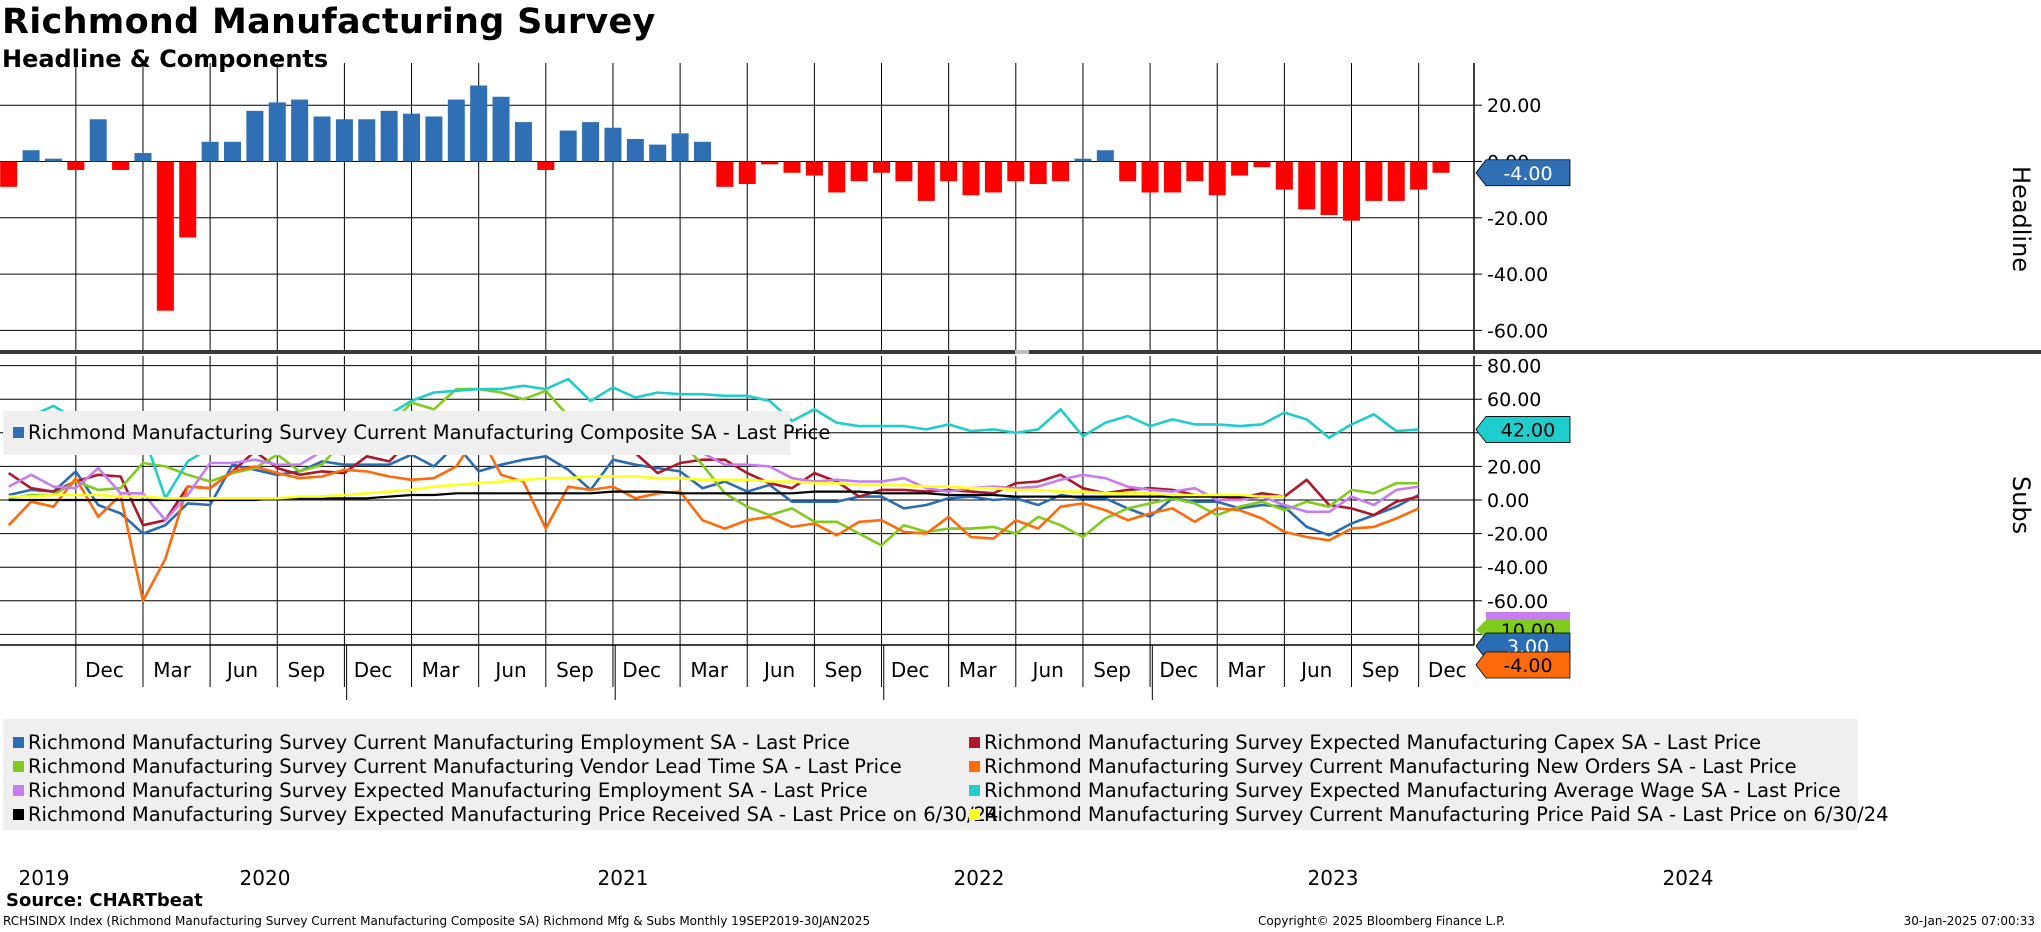 The height and width of the screenshot is (932, 2041). Describe the element at coordinates (974, 790) in the screenshot. I see `legend-swatch-avg-wage` at that location.